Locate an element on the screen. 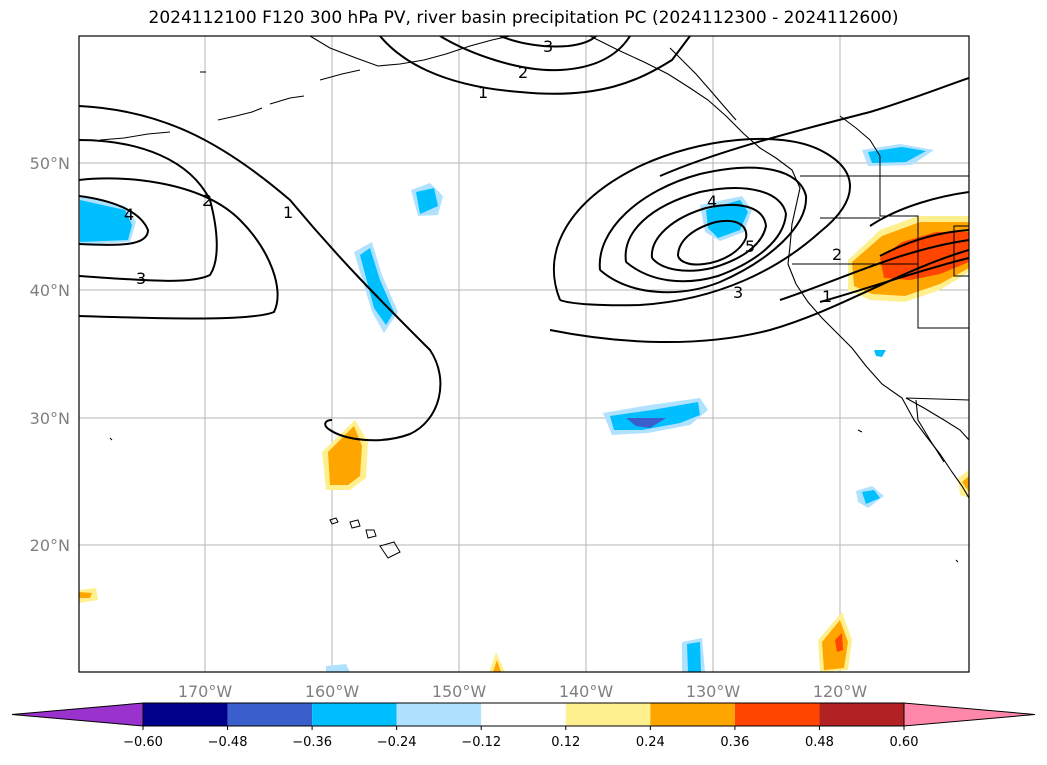 This screenshot has height=765, width=1047. lat-label: 20°N is located at coordinates (50, 545).